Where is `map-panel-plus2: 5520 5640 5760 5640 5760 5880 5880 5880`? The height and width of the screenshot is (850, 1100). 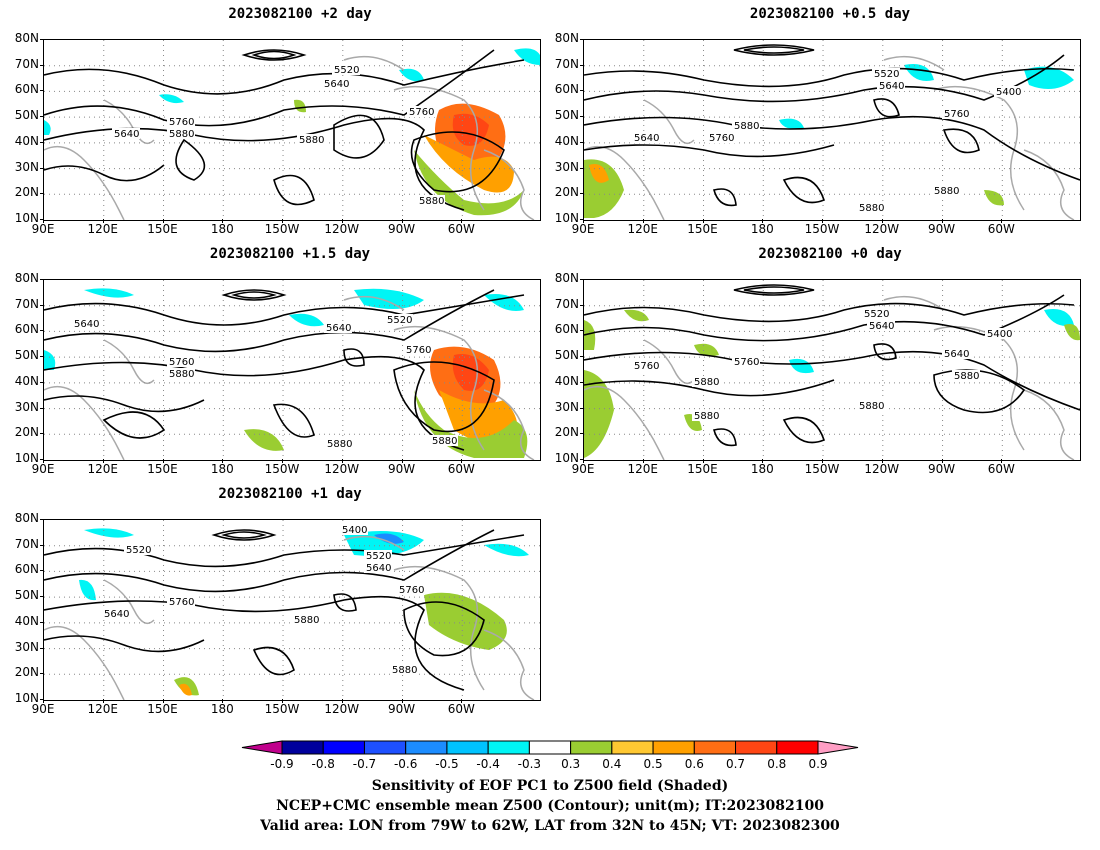 map-panel-plus2: 5520 5640 5760 5640 5760 5880 5880 5880 is located at coordinates (292, 130).